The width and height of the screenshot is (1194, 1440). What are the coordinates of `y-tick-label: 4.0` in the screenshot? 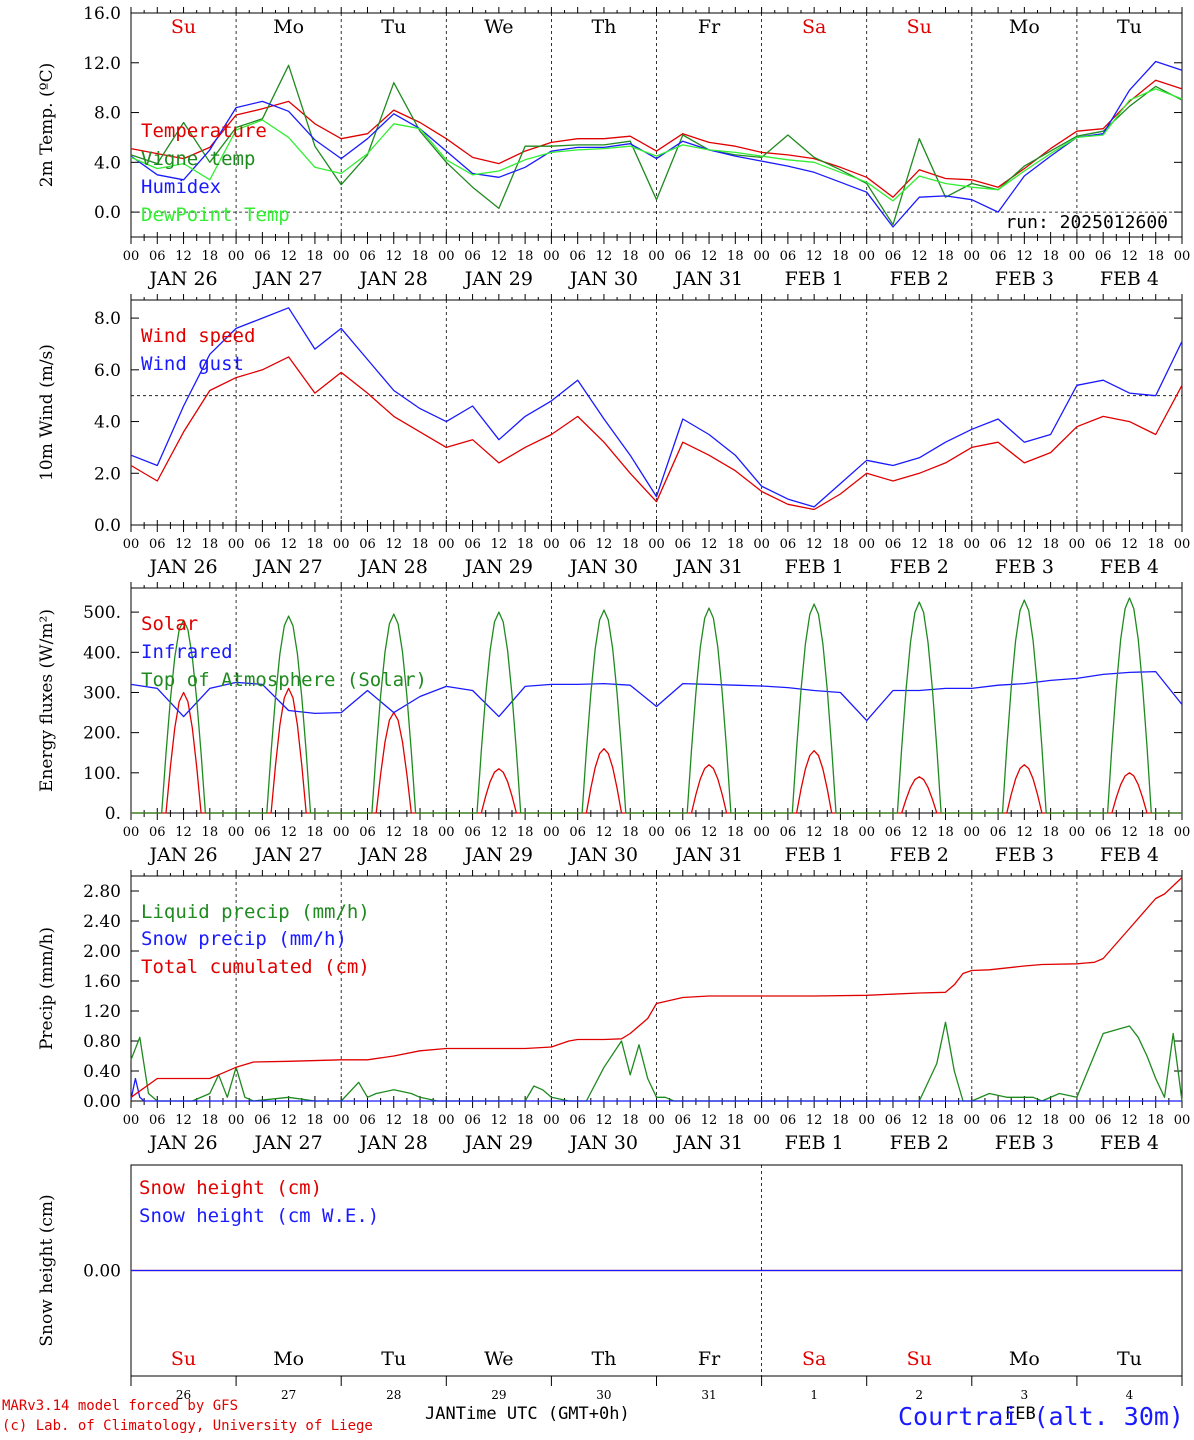 It's located at (107, 423).